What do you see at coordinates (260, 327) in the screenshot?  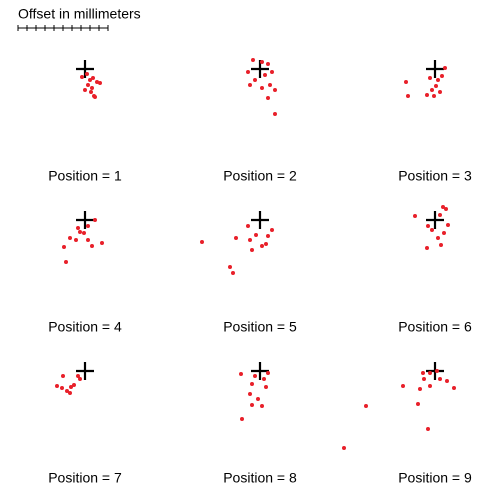 I see `panel-title: Position = 5` at bounding box center [260, 327].